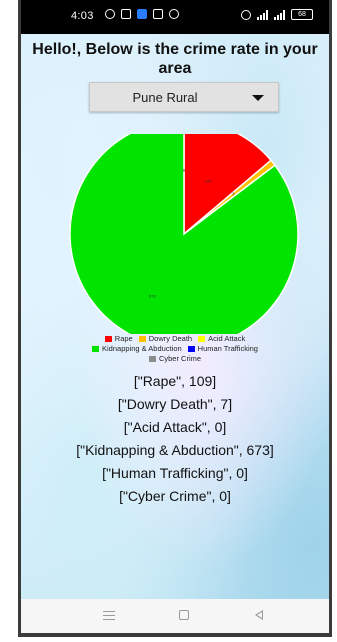 Image resolution: width=337 pixels, height=642 pixels. I want to click on legend-item: Cyber Crime, so click(175, 359).